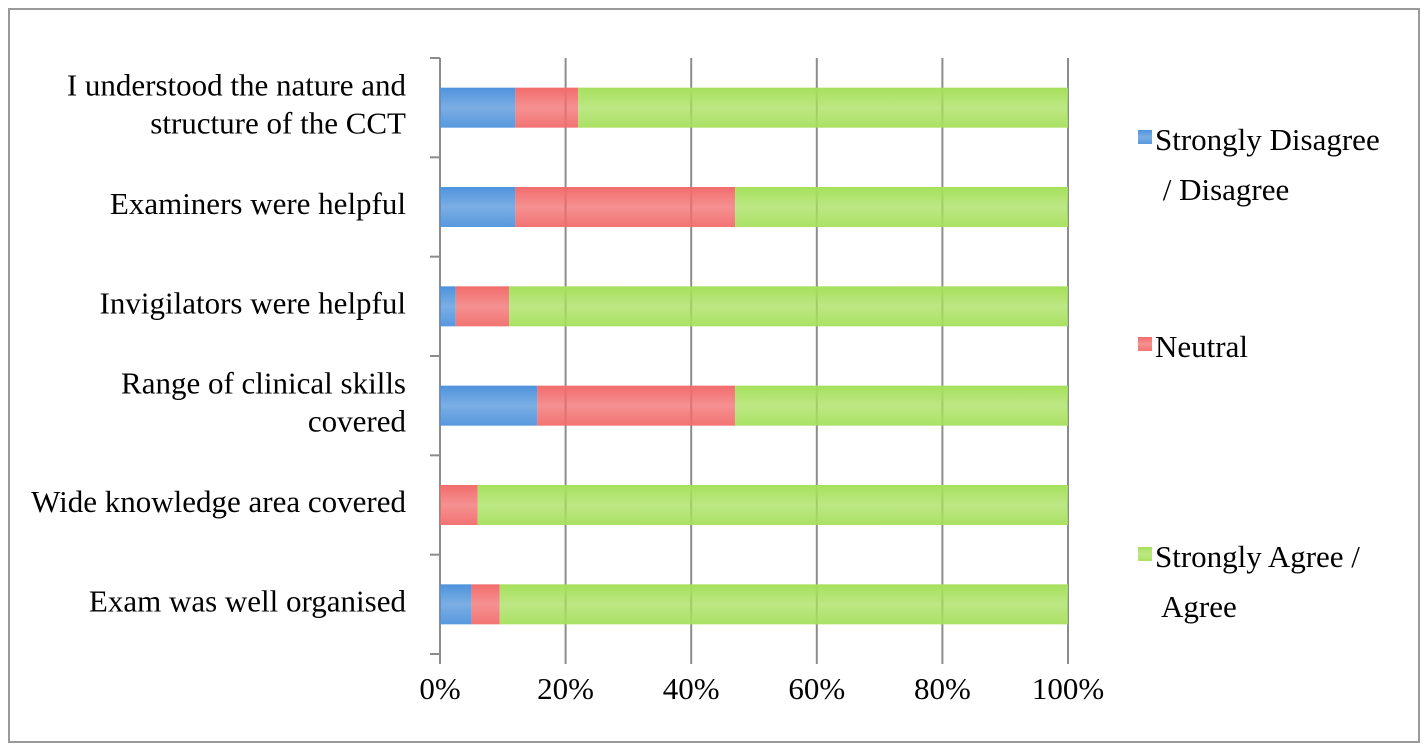 This screenshot has height=751, width=1428. Describe the element at coordinates (942, 688) in the screenshot. I see `x-tick-label: 80%` at that location.